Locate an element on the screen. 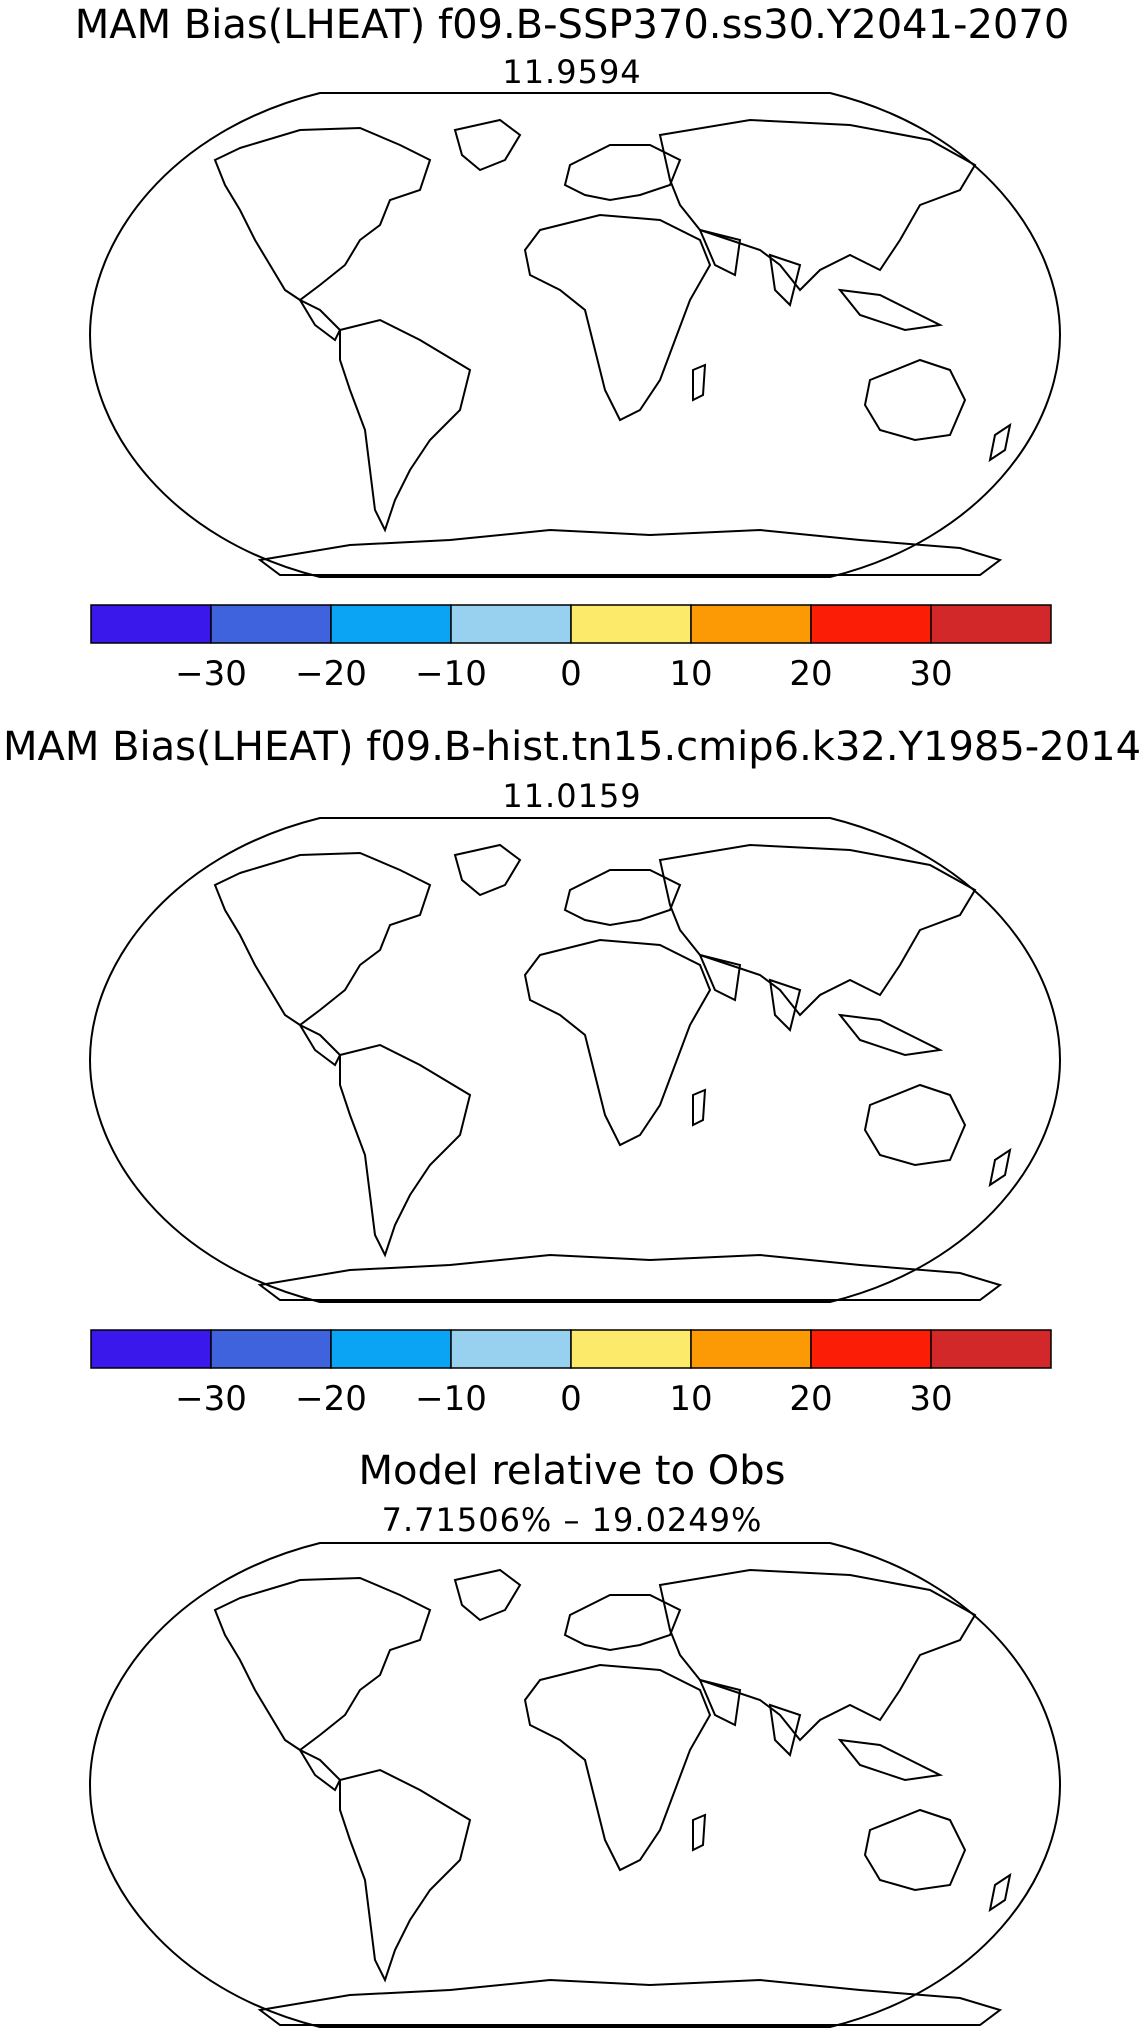  panel-title: Model relative to Obs is located at coordinates (572, 1471).